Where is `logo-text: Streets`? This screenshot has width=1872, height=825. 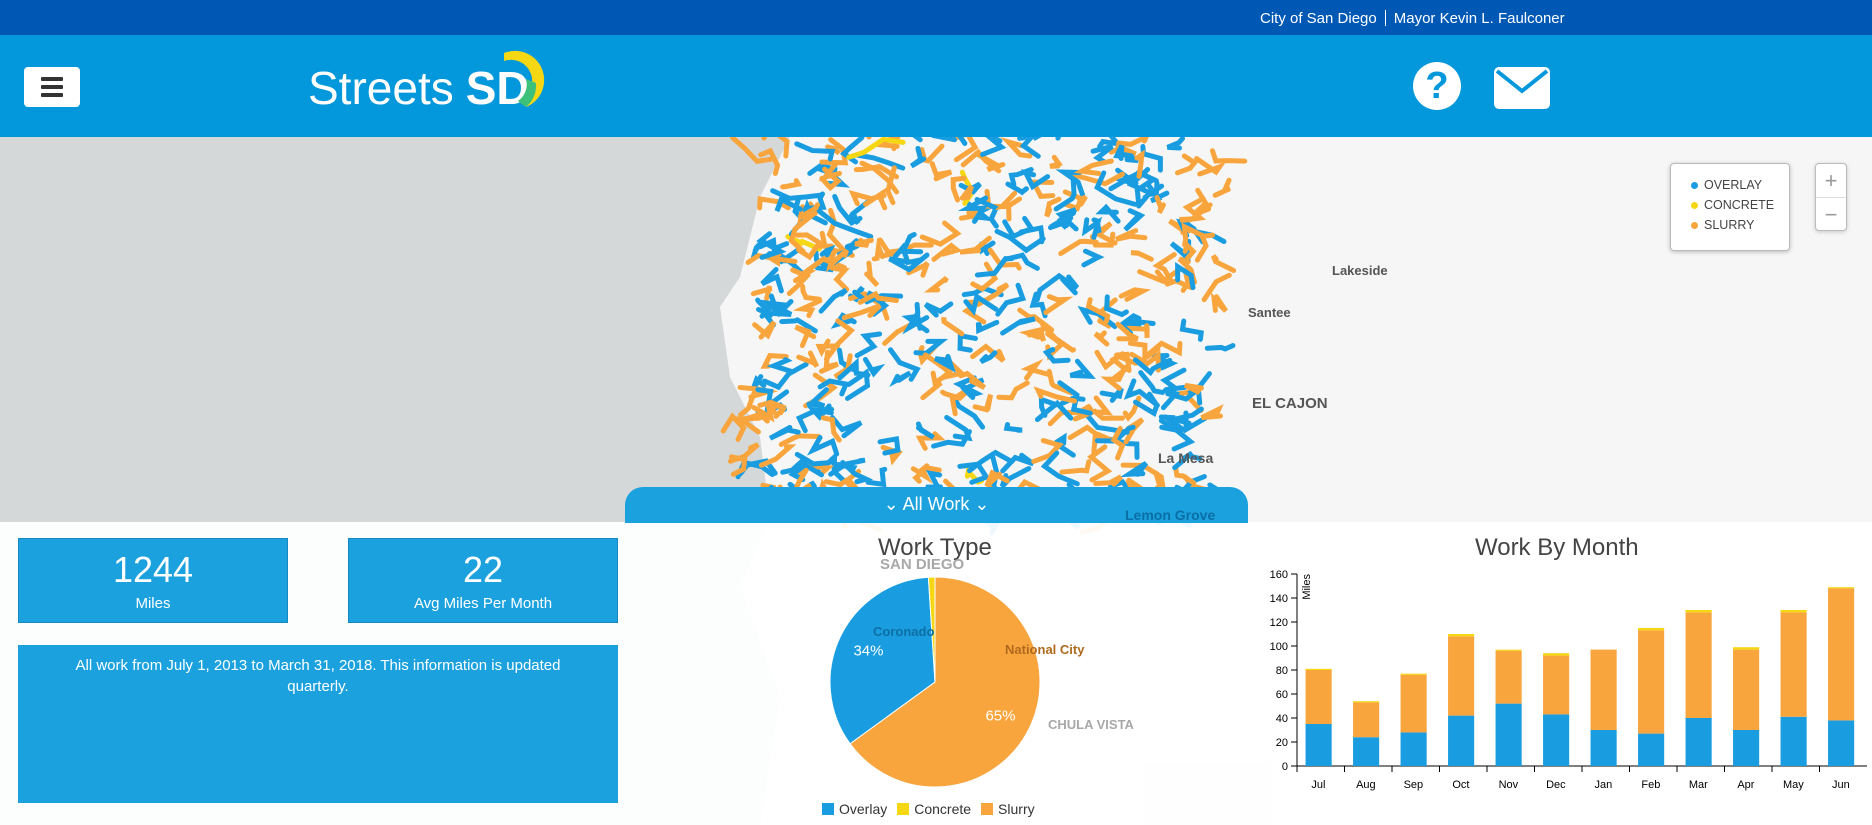
logo-text: Streets is located at coordinates (381, 88).